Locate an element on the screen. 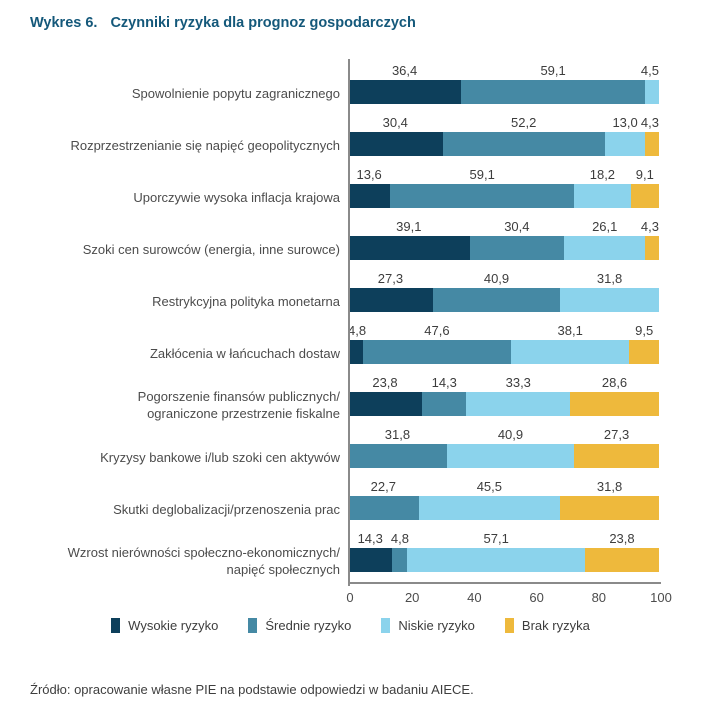 This screenshot has height=708, width=701. bar-area: 14,3 4,8 57,1 23,8 is located at coordinates (503, 556).